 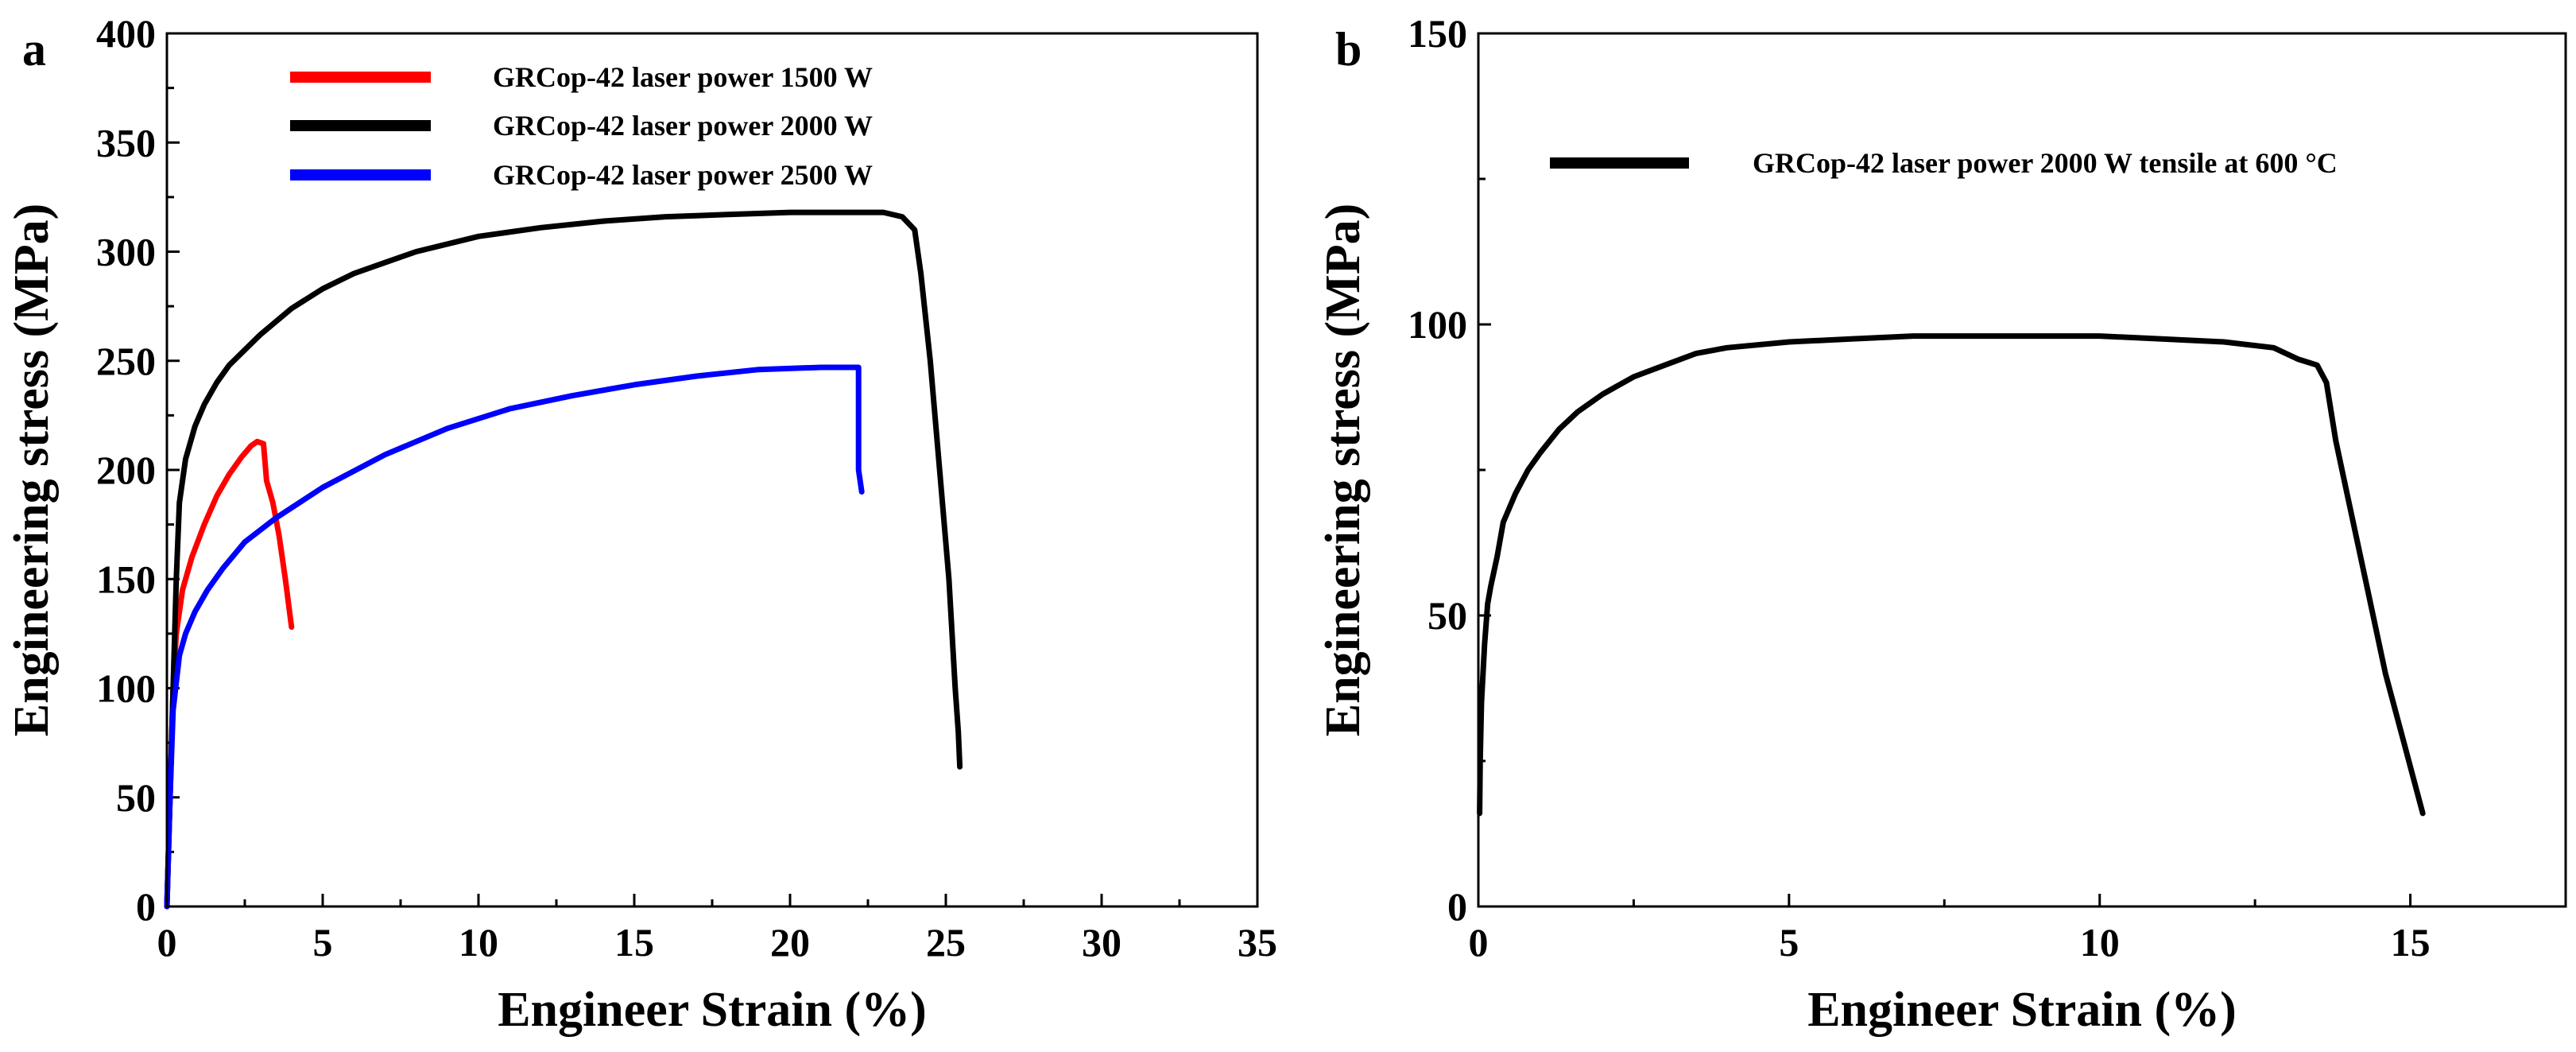 What do you see at coordinates (136, 797) in the screenshot?
I see `panel-a-y-tick-label: 50` at bounding box center [136, 797].